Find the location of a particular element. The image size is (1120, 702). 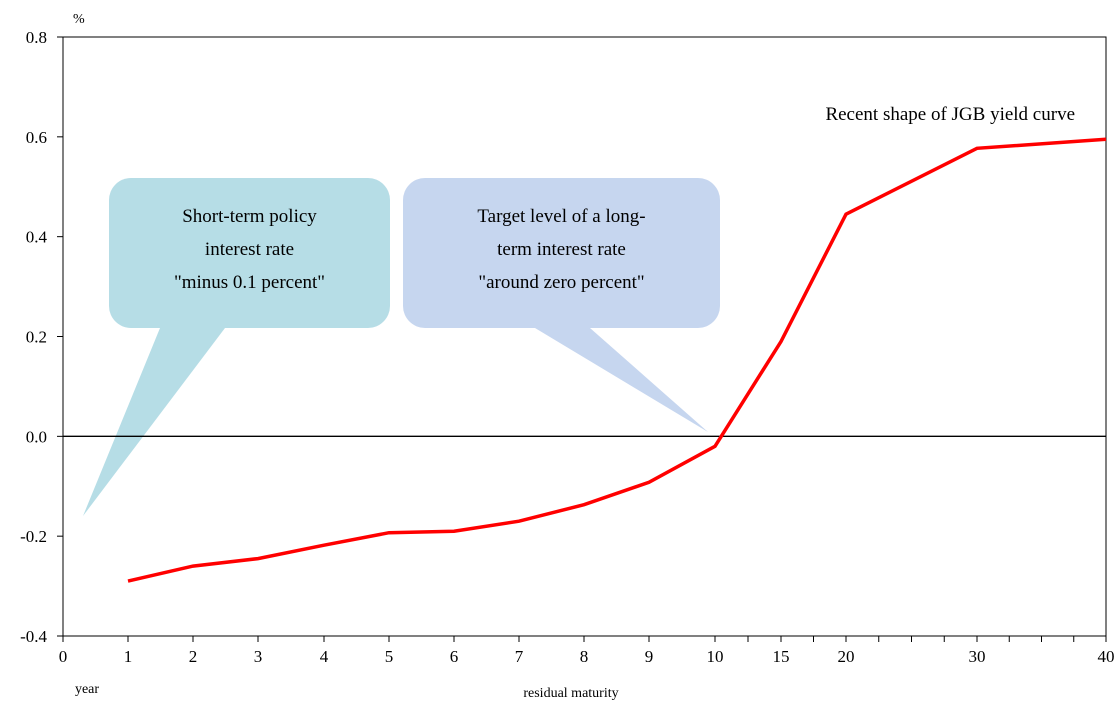

x-tick-label: 0 is located at coordinates (63, 656).